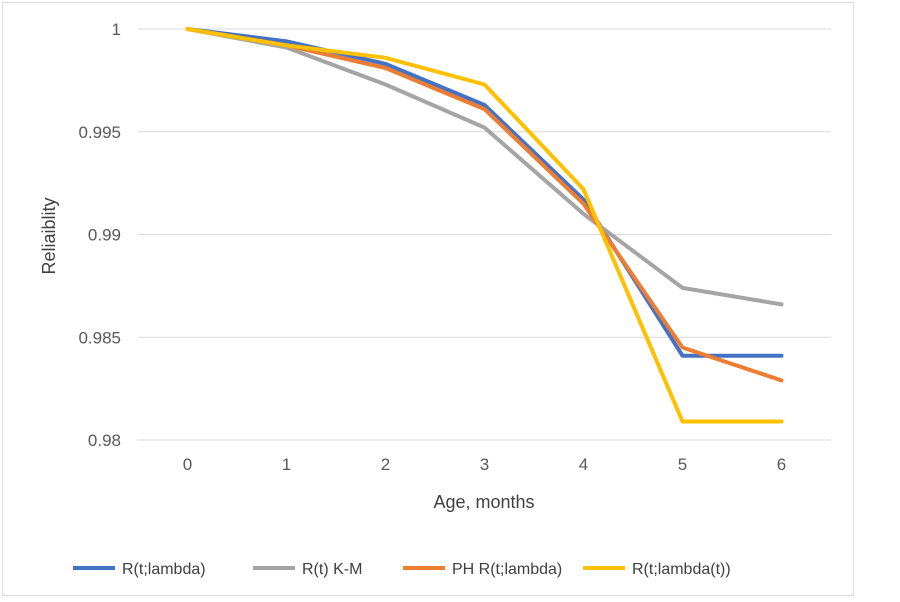 This screenshot has width=900, height=602. I want to click on x-tick-labels: 0 1 2 3 4 5 6, so click(484, 464).